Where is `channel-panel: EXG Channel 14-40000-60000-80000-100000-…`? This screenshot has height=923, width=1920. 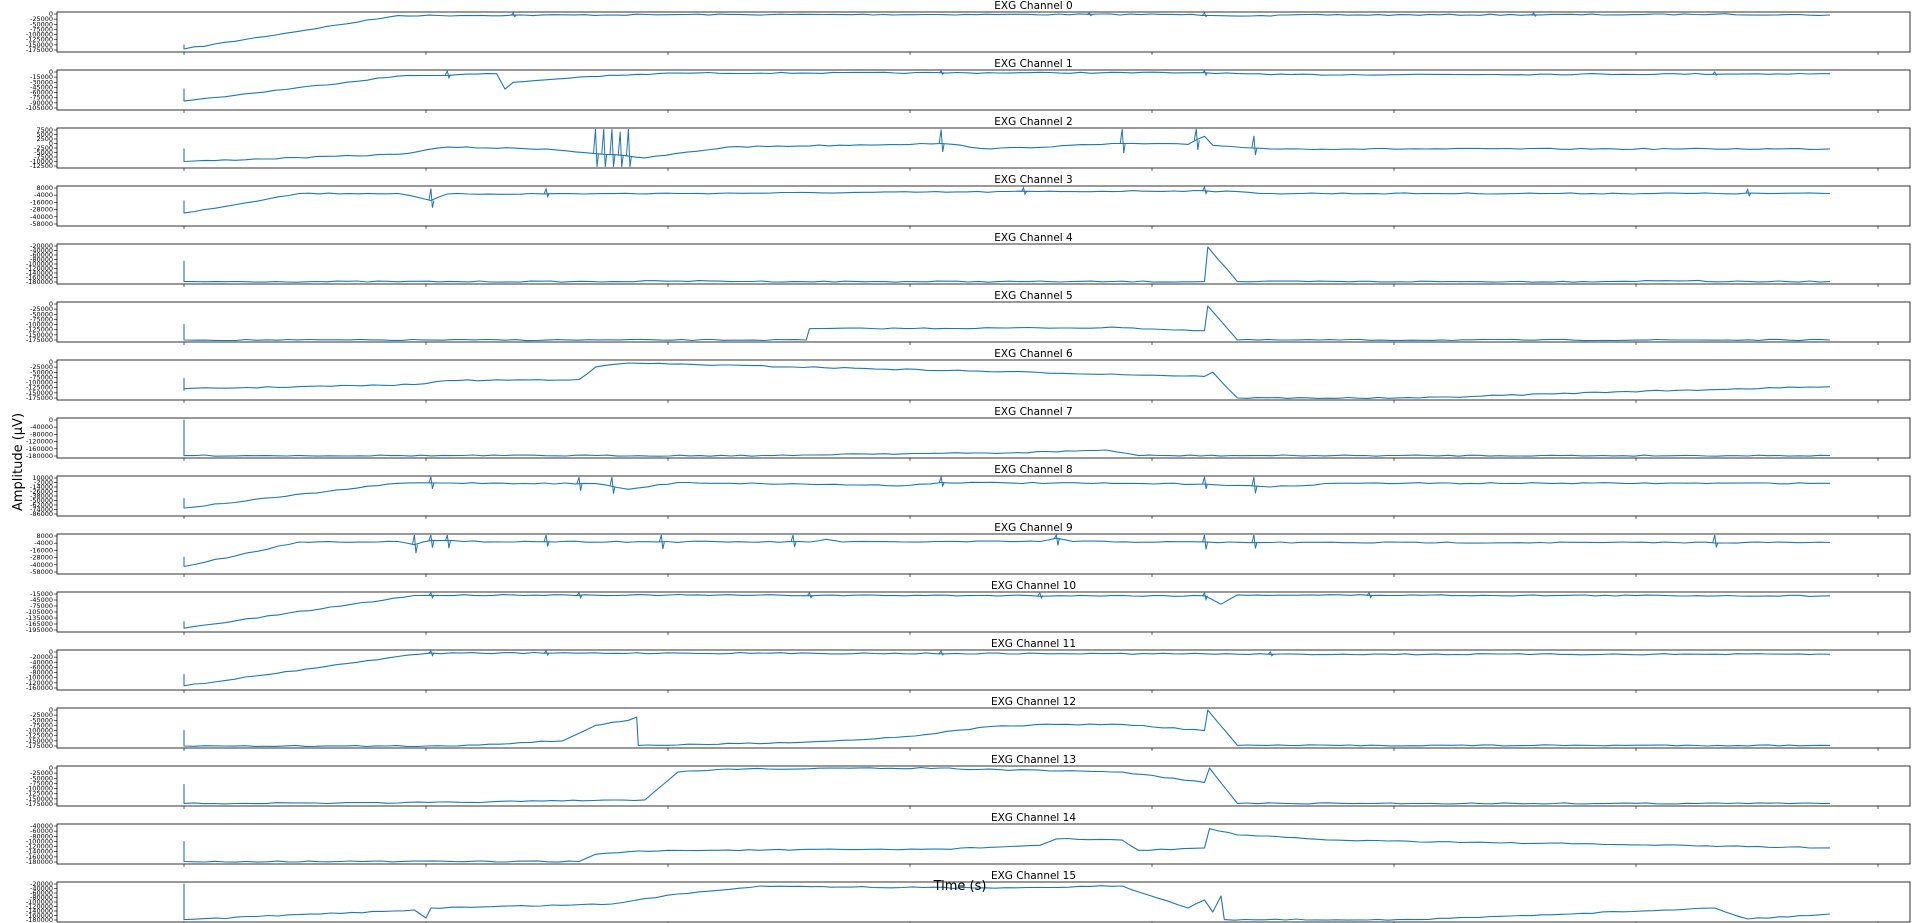 channel-panel: EXG Channel 14-40000-60000-80000-100000-… is located at coordinates (968, 839).